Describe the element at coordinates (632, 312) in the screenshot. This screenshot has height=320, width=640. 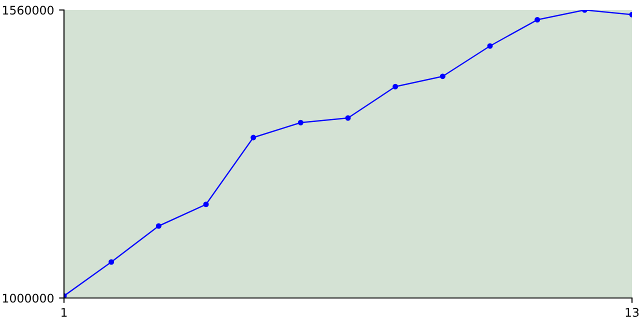
I see `x-tick-label: 13` at that location.